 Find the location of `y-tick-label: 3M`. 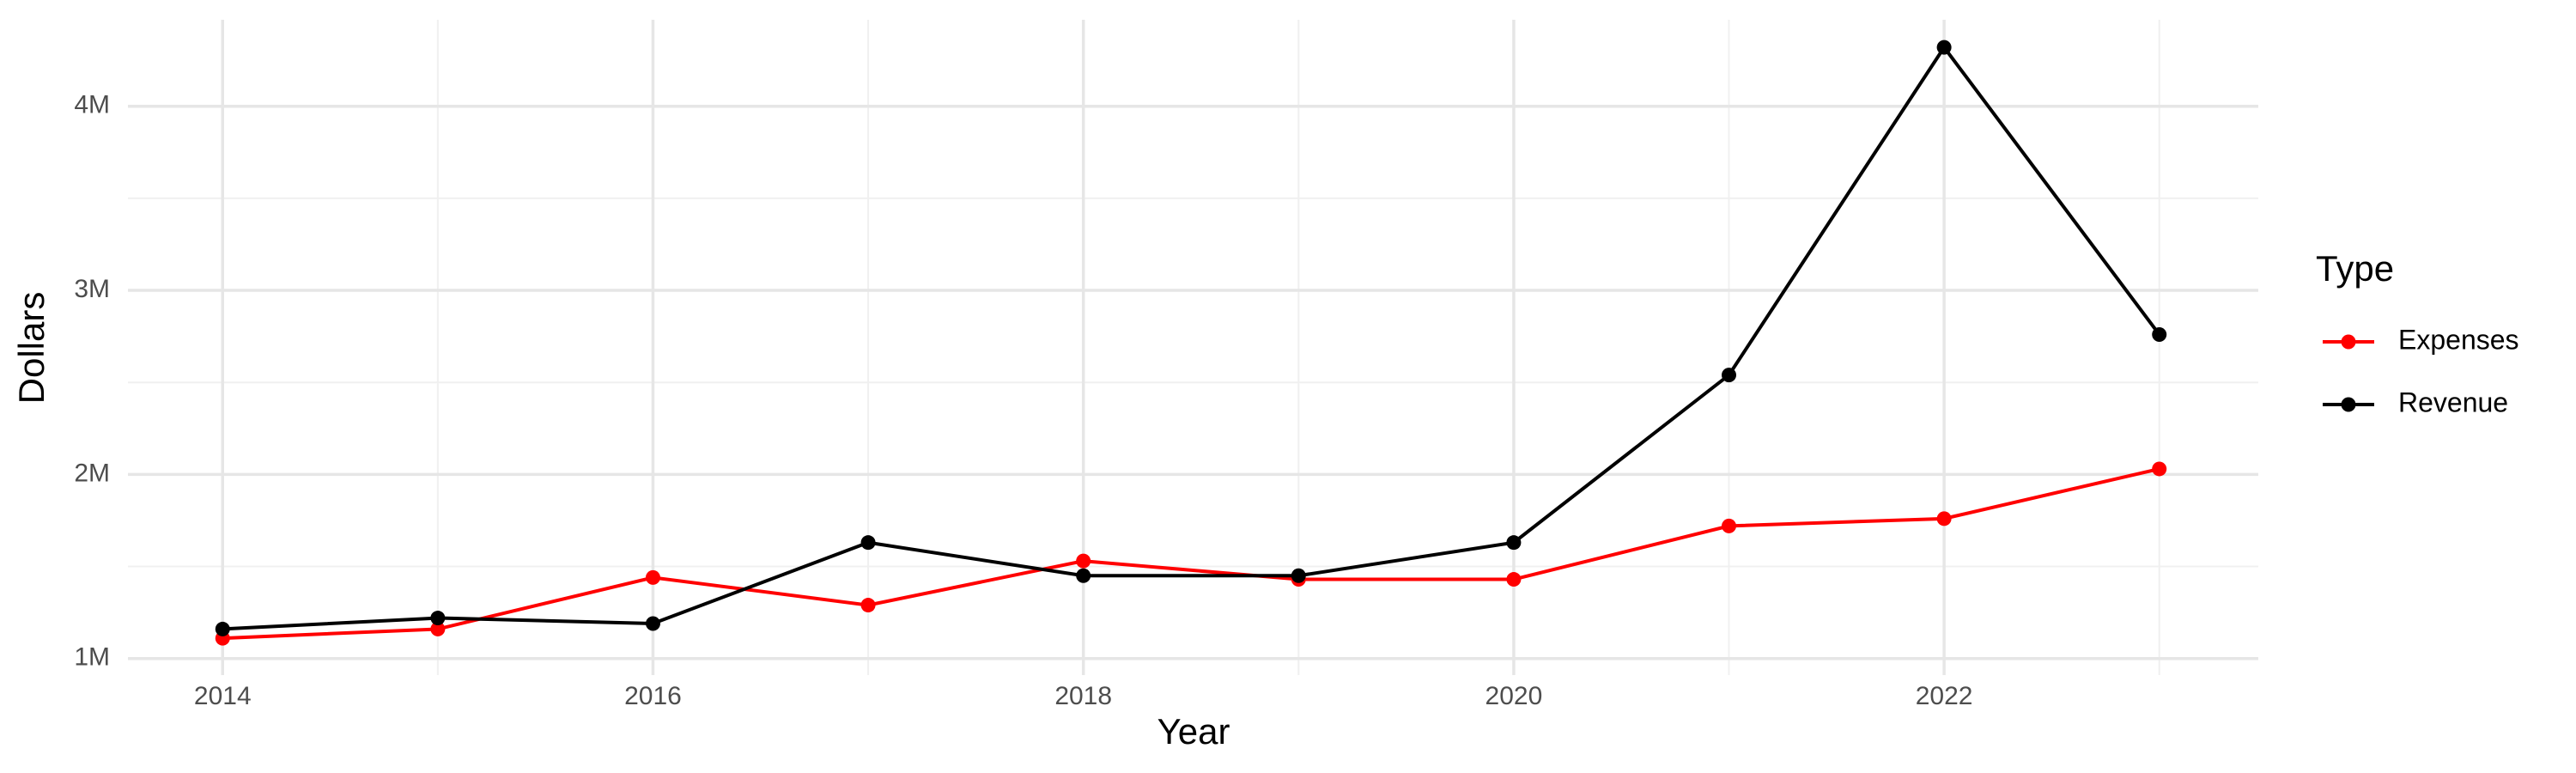

y-tick-label: 3M is located at coordinates (92, 289).